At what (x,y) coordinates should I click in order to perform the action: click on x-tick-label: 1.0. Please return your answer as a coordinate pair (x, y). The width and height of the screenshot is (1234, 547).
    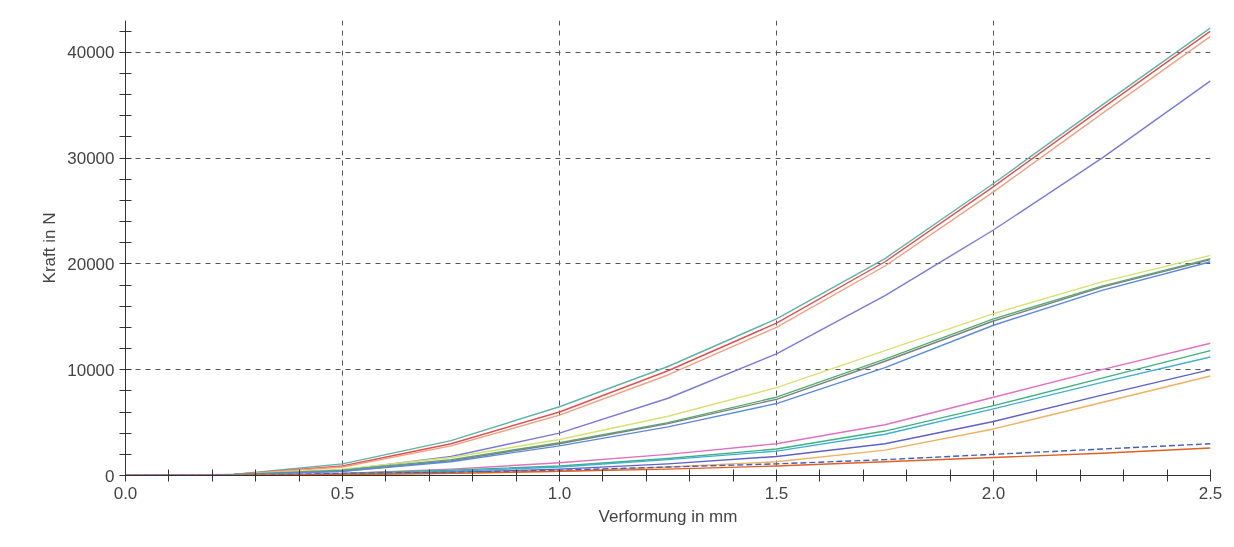
    Looking at the image, I should click on (559, 493).